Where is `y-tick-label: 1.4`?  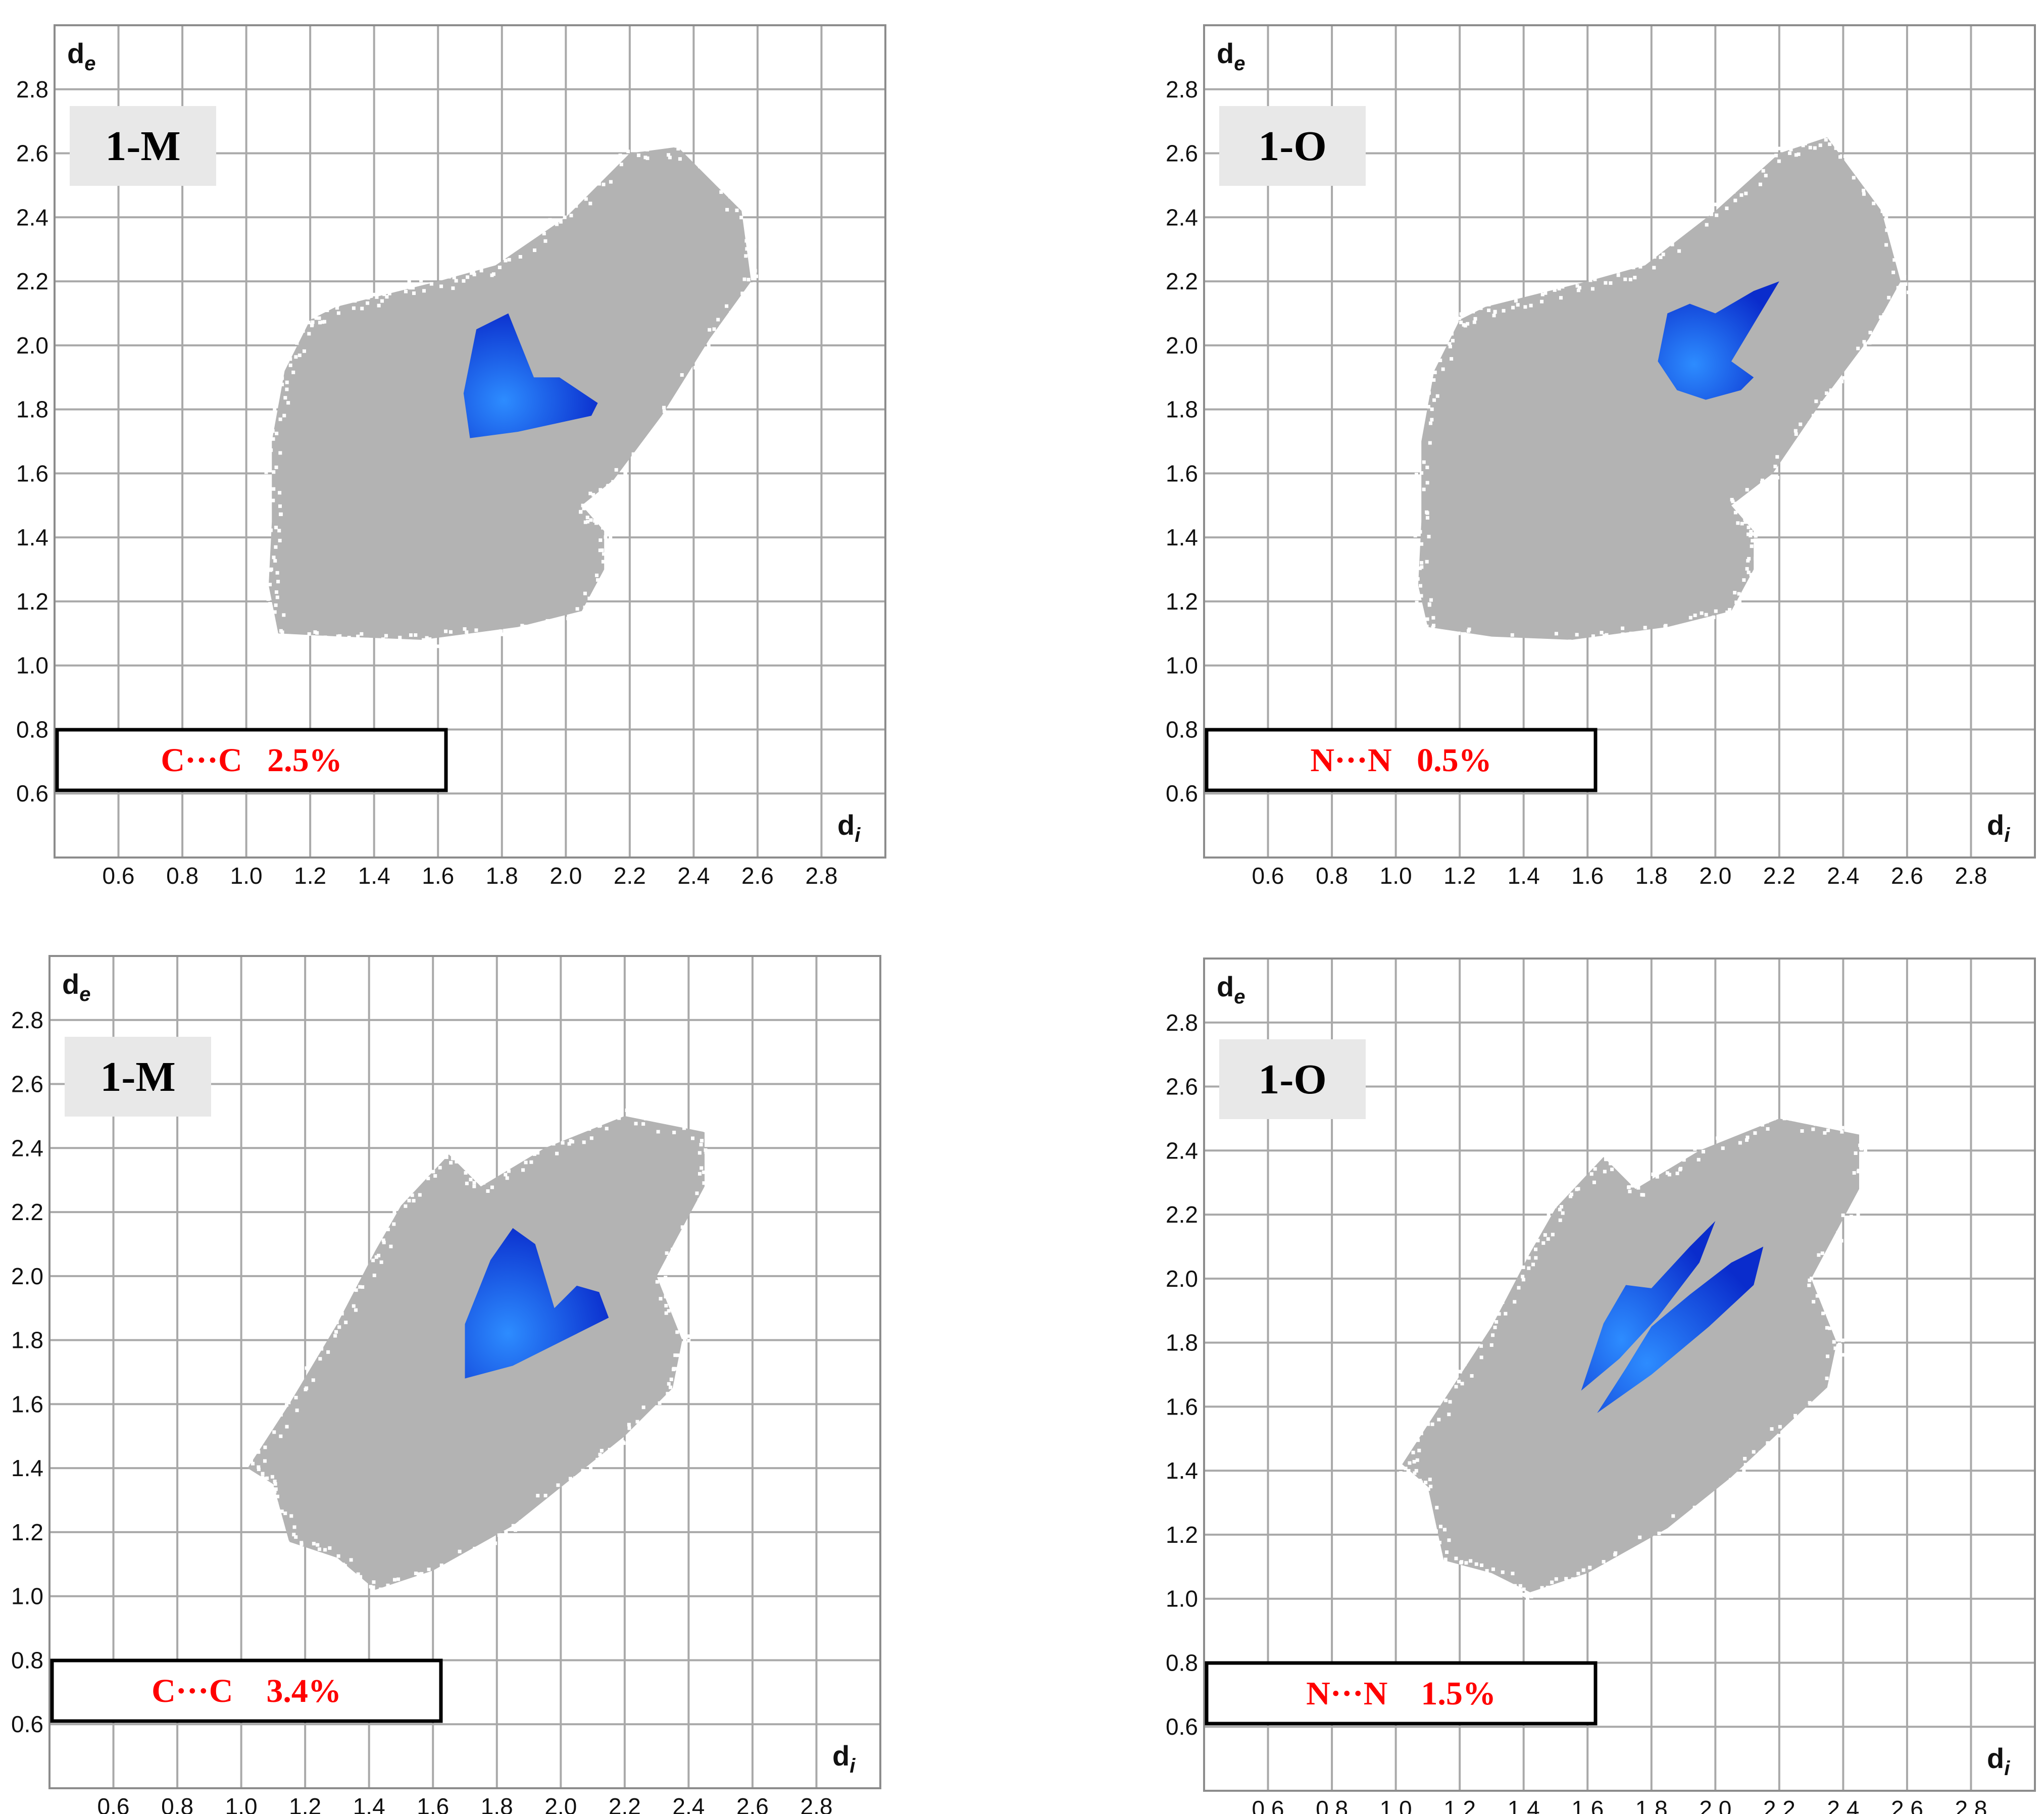 y-tick-label: 1.4 is located at coordinates (32, 537).